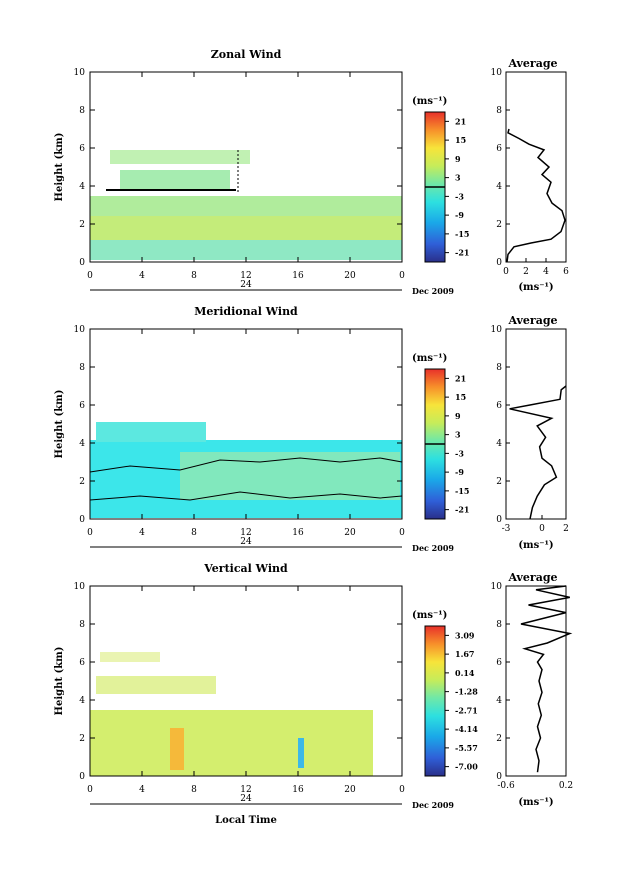 The height and width of the screenshot is (873, 617). I want to click on zonal-avg-ytick-label: 6, so click(499, 149).